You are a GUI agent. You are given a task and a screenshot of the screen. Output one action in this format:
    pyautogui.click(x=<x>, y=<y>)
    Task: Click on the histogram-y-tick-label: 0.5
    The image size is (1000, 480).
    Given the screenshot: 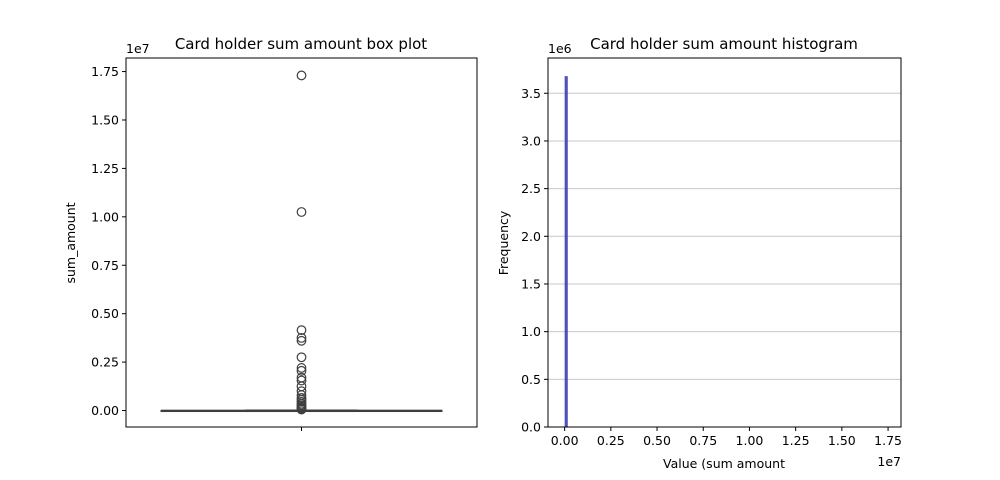 What is the action you would take?
    pyautogui.click(x=531, y=379)
    